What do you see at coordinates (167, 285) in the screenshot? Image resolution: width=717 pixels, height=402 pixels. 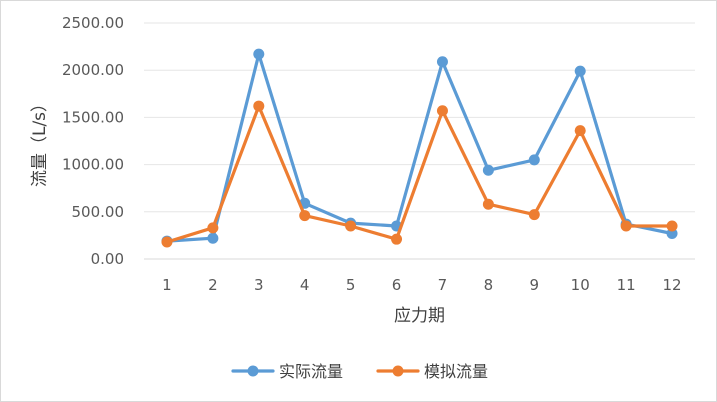 I see `x-tick-label: 1` at bounding box center [167, 285].